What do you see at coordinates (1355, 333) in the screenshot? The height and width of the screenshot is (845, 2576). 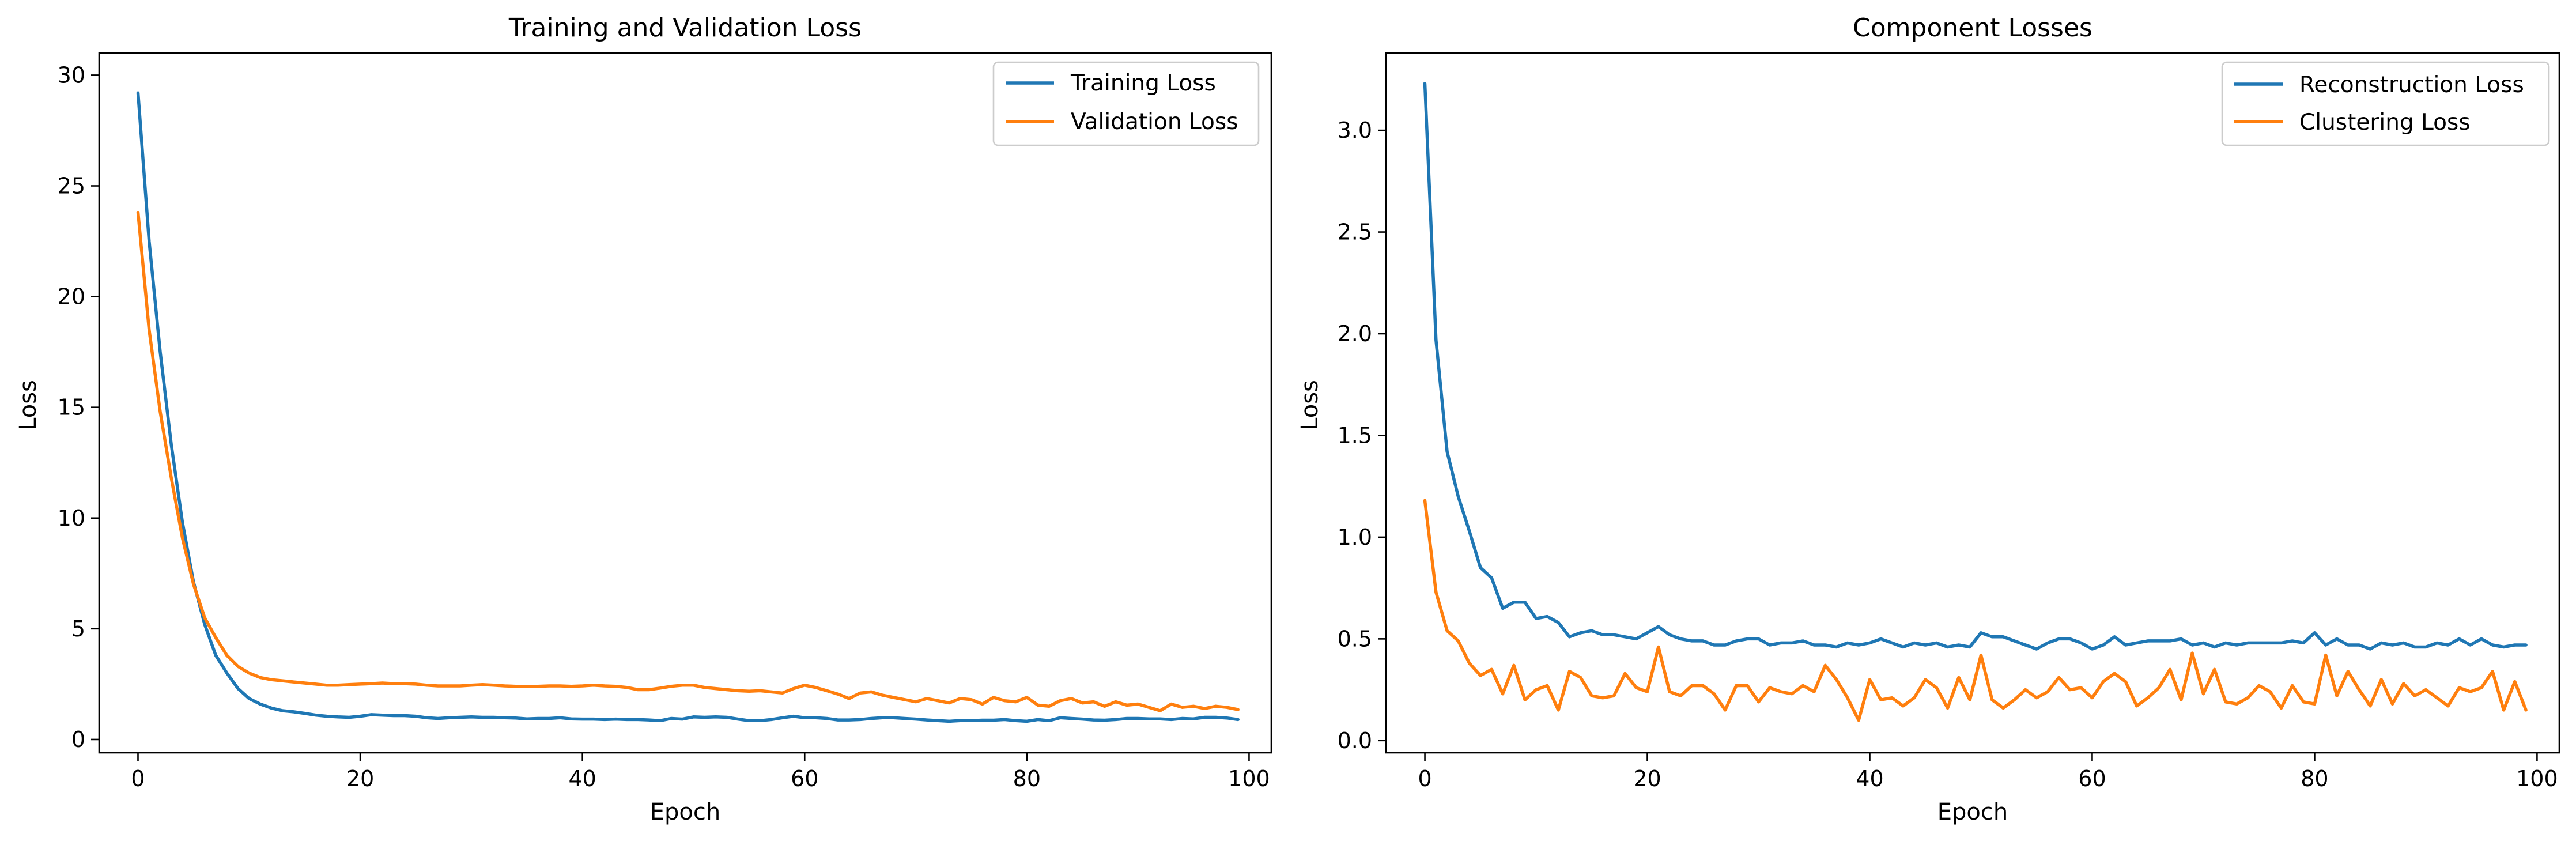 I see `y-tick-label: 2.0` at bounding box center [1355, 333].